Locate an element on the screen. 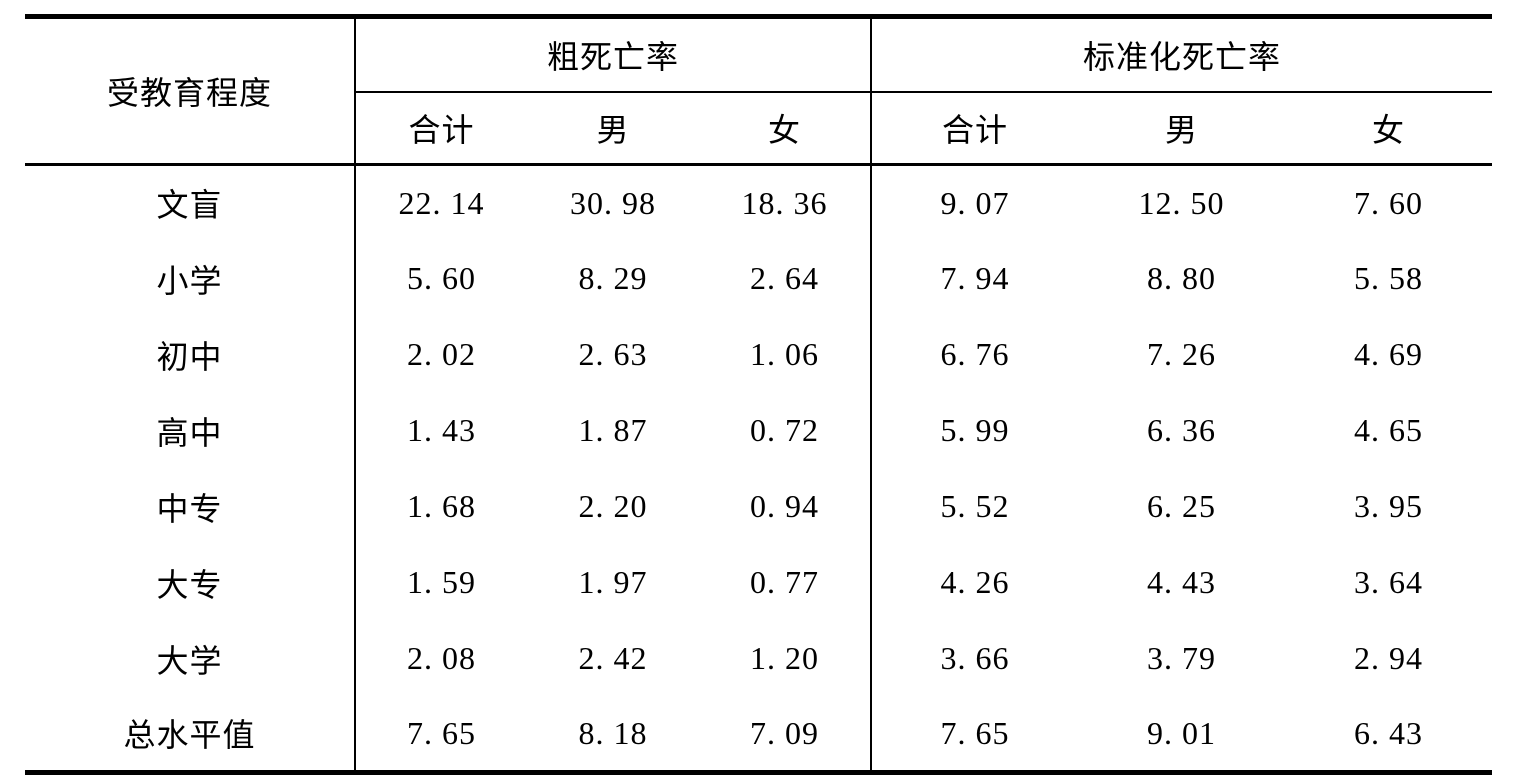 The image size is (1516, 782). value-cell: 3. 66 is located at coordinates (974, 658).